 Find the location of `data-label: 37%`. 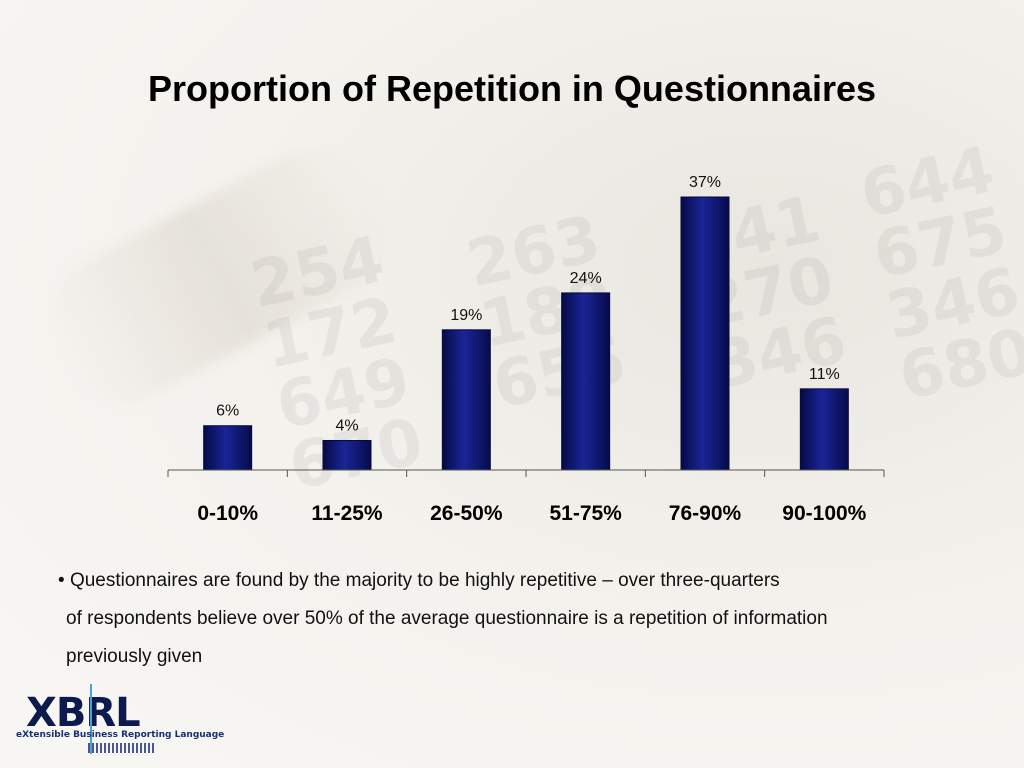

data-label: 37% is located at coordinates (705, 182).